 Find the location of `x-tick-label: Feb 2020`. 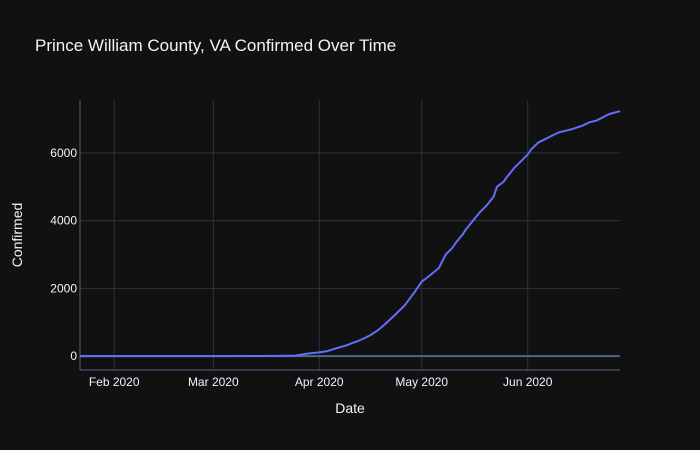

x-tick-label: Feb 2020 is located at coordinates (114, 382).